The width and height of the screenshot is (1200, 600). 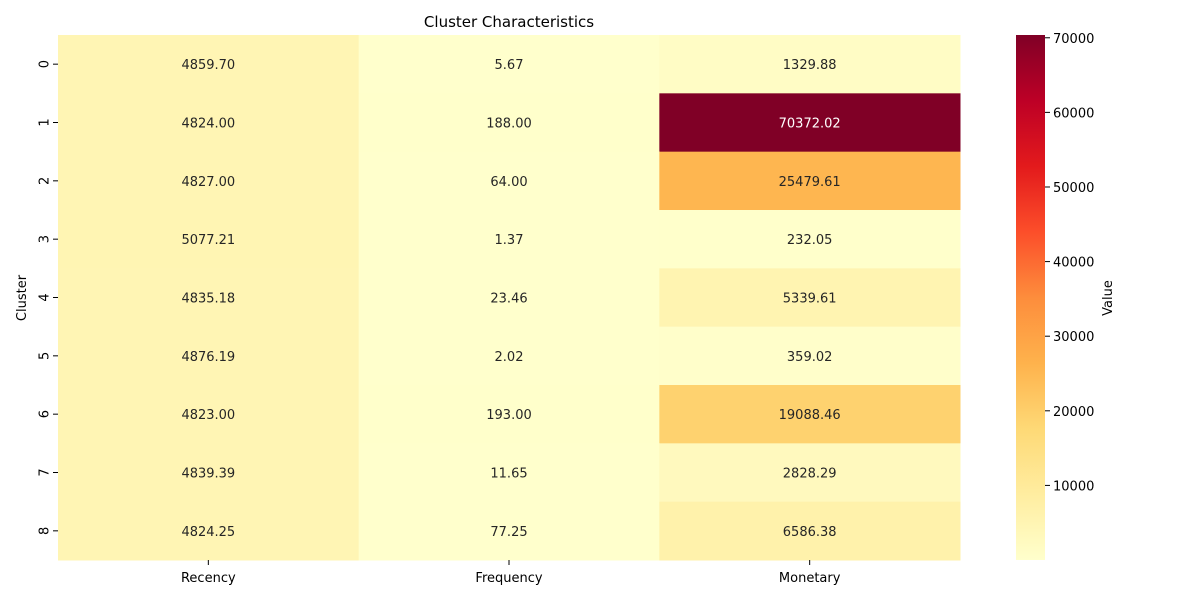 I want to click on cell-value-label: 193.00, so click(x=509, y=415).